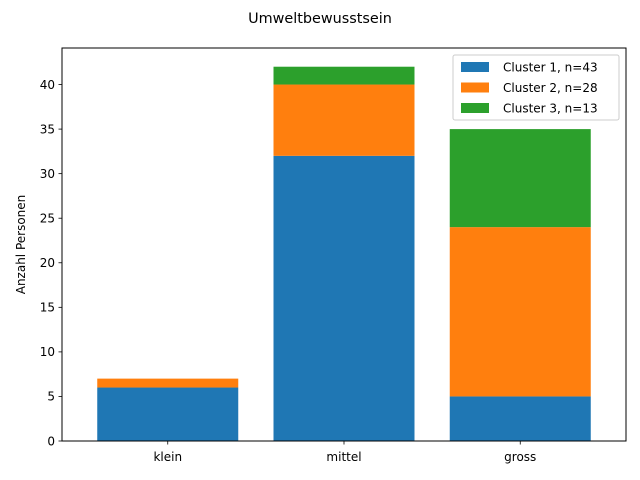 The height and width of the screenshot is (480, 640). I want to click on y-axis-ticks: 0 5 10 15 20 25 30 35 40, so click(51, 263).